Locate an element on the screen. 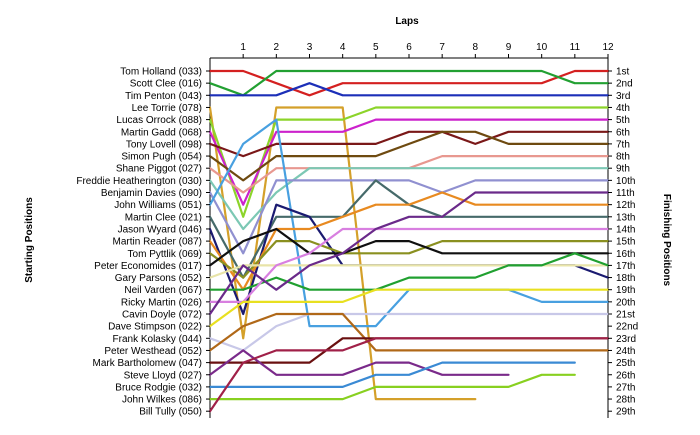 The image size is (700, 435). finishing-position-label: 12th is located at coordinates (625, 205).